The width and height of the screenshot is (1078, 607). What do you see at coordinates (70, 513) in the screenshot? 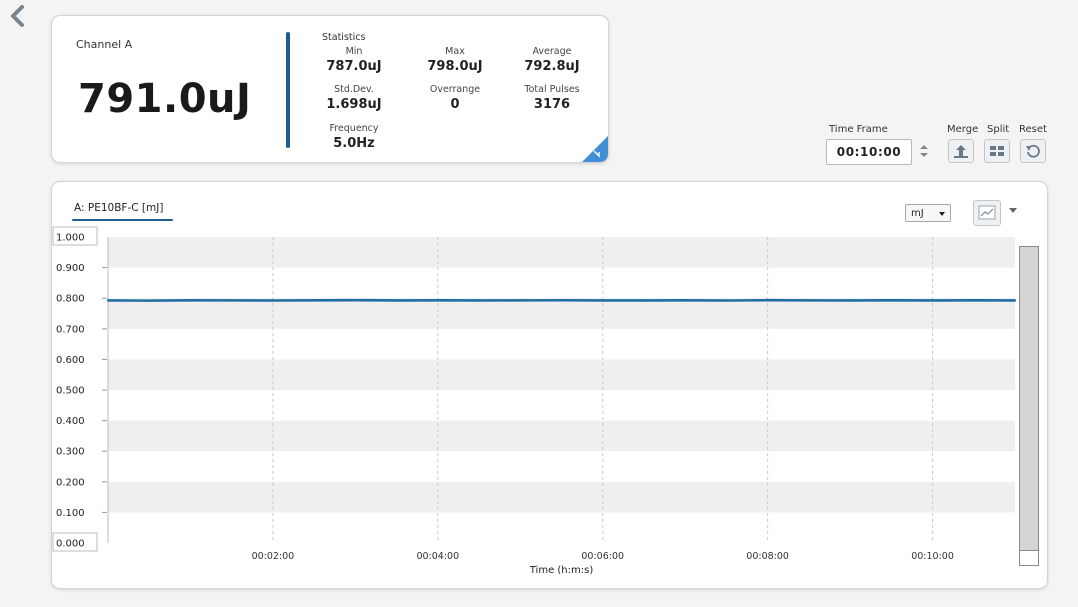
I see `y-tick-label: 0.100` at bounding box center [70, 513].